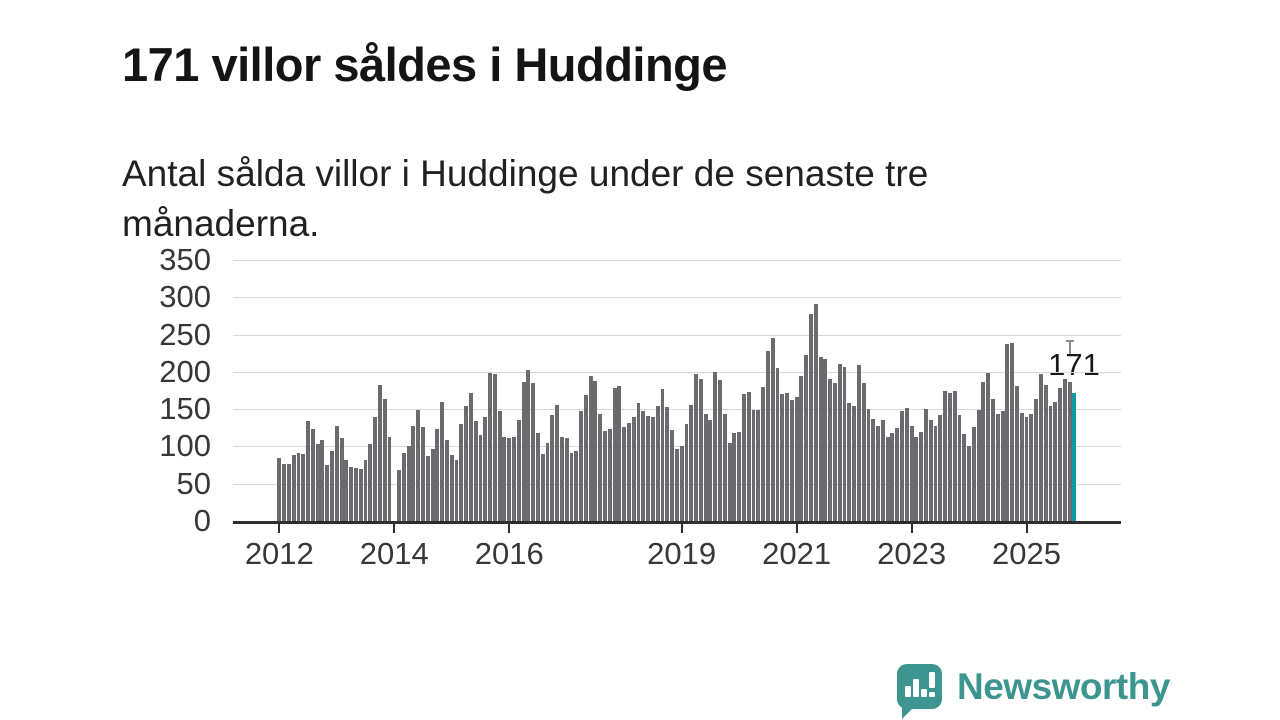 The image size is (1280, 720). I want to click on y-tick-label: 100, so click(185, 446).